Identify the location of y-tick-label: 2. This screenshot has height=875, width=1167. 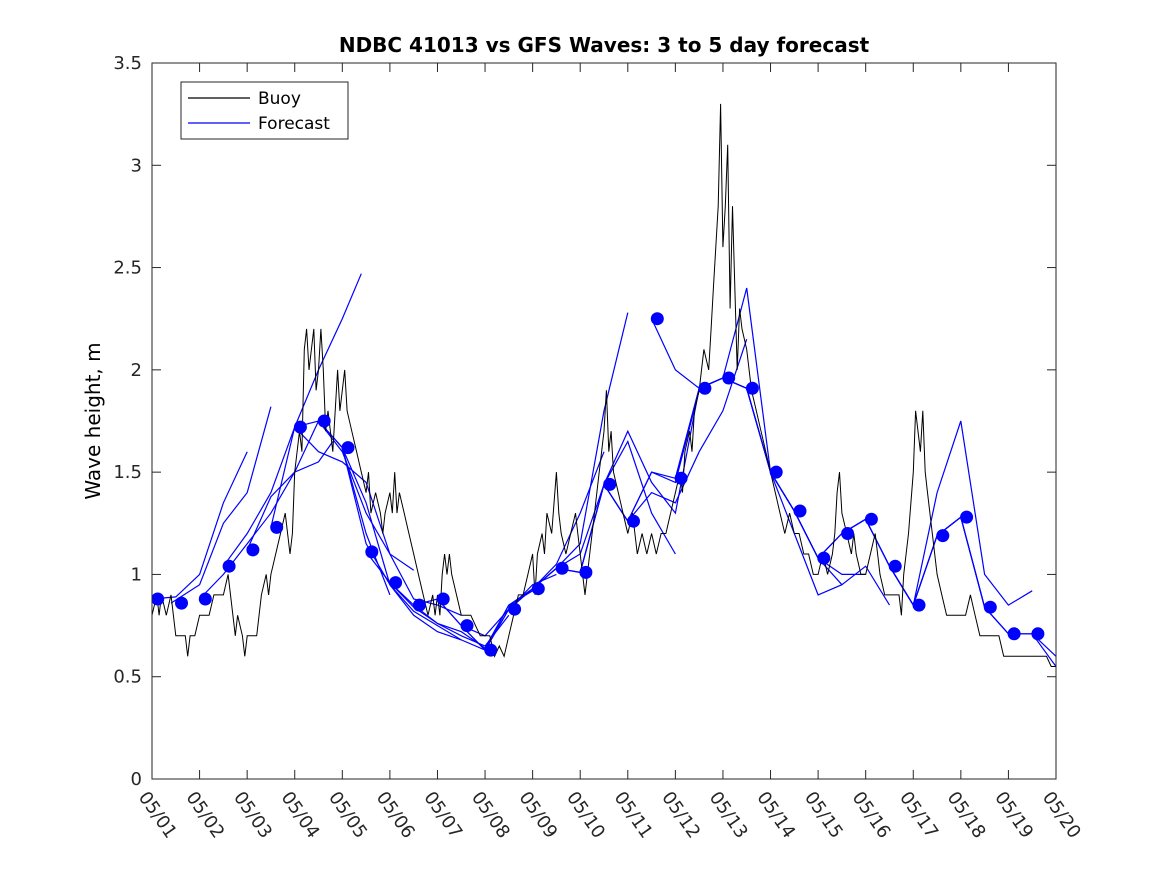
(136, 370).